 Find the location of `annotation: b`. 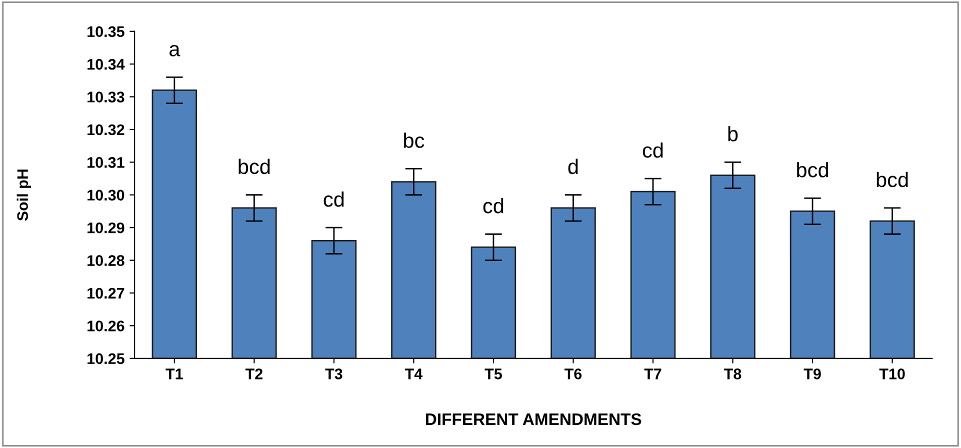

annotation: b is located at coordinates (733, 134).